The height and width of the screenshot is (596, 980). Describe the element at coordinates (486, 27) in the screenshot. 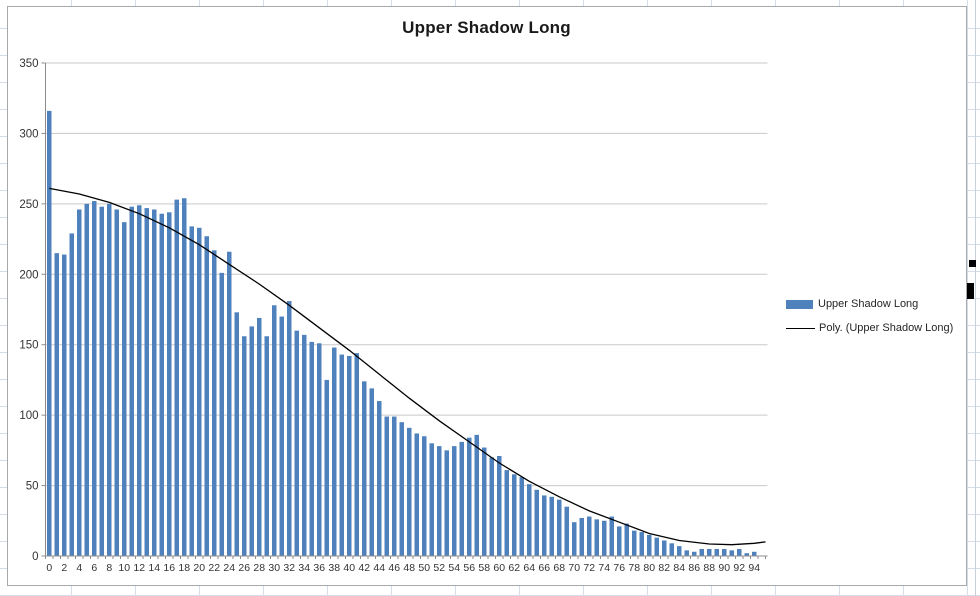

I see `chart-title: Upper Shadow Long` at that location.